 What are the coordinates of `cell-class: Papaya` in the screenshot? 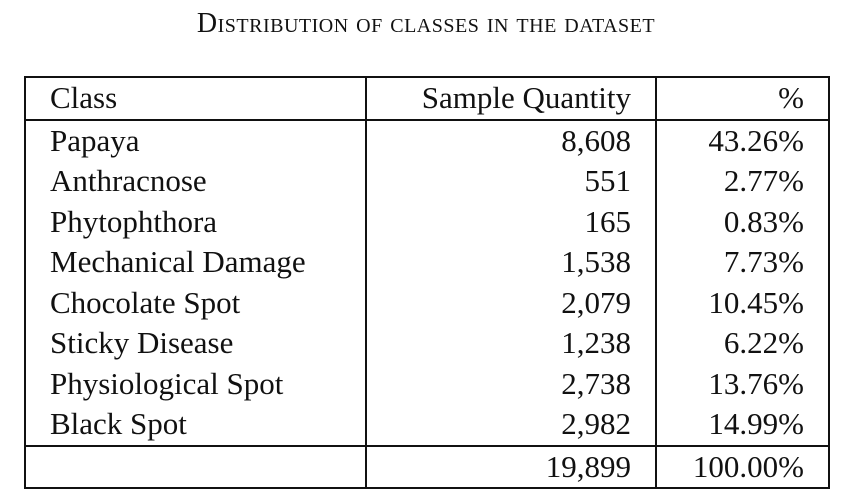 It's located at (195, 140).